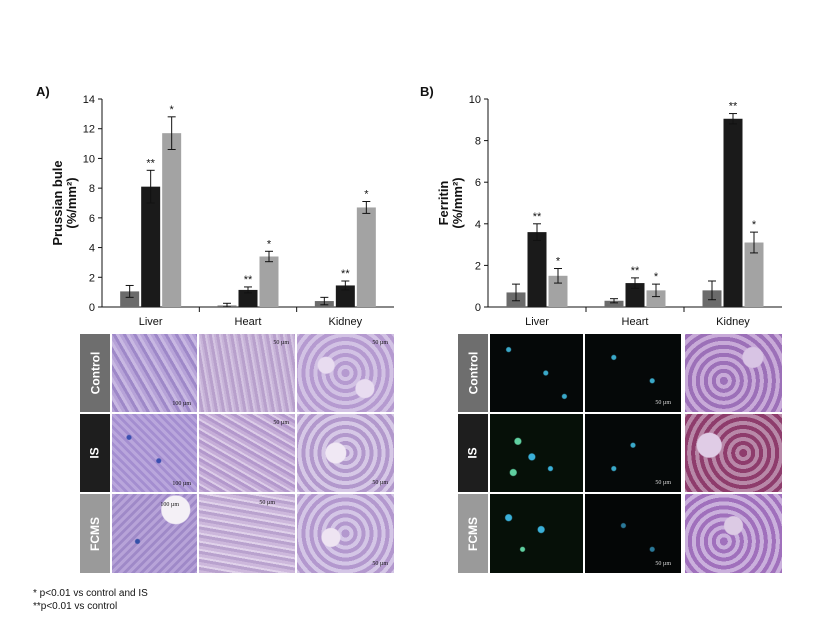 The image size is (840, 627). I want to click on y-tick-label: 12, so click(89, 130).